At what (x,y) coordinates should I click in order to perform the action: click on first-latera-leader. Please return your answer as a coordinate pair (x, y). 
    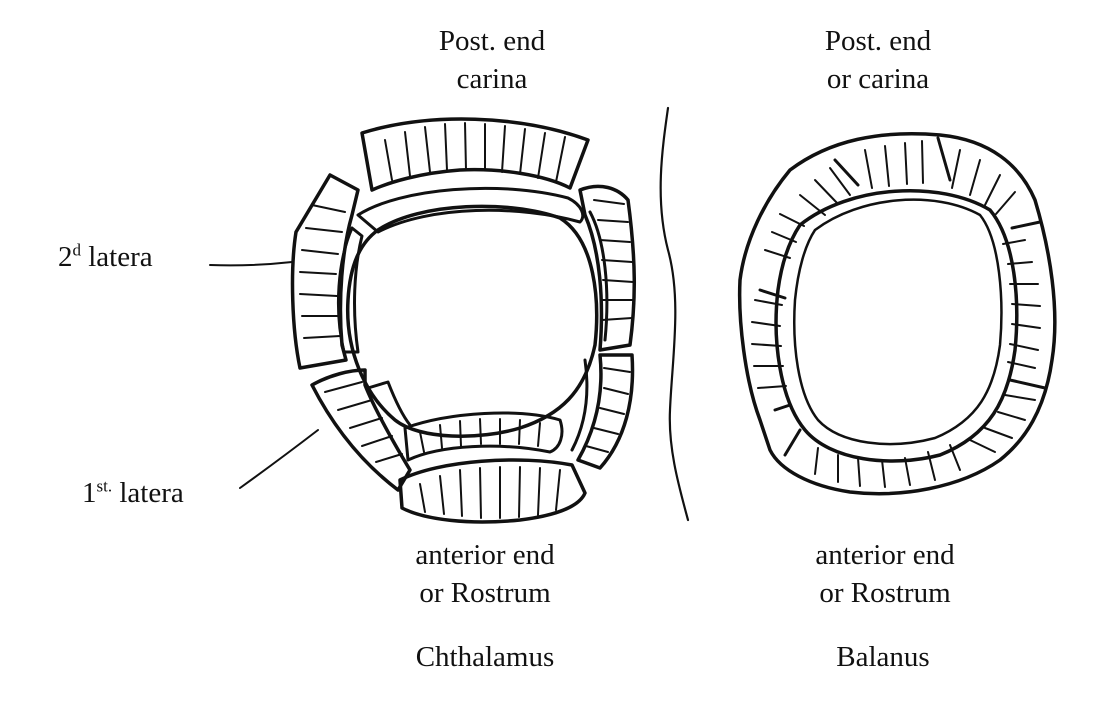
    Looking at the image, I should click on (279, 459).